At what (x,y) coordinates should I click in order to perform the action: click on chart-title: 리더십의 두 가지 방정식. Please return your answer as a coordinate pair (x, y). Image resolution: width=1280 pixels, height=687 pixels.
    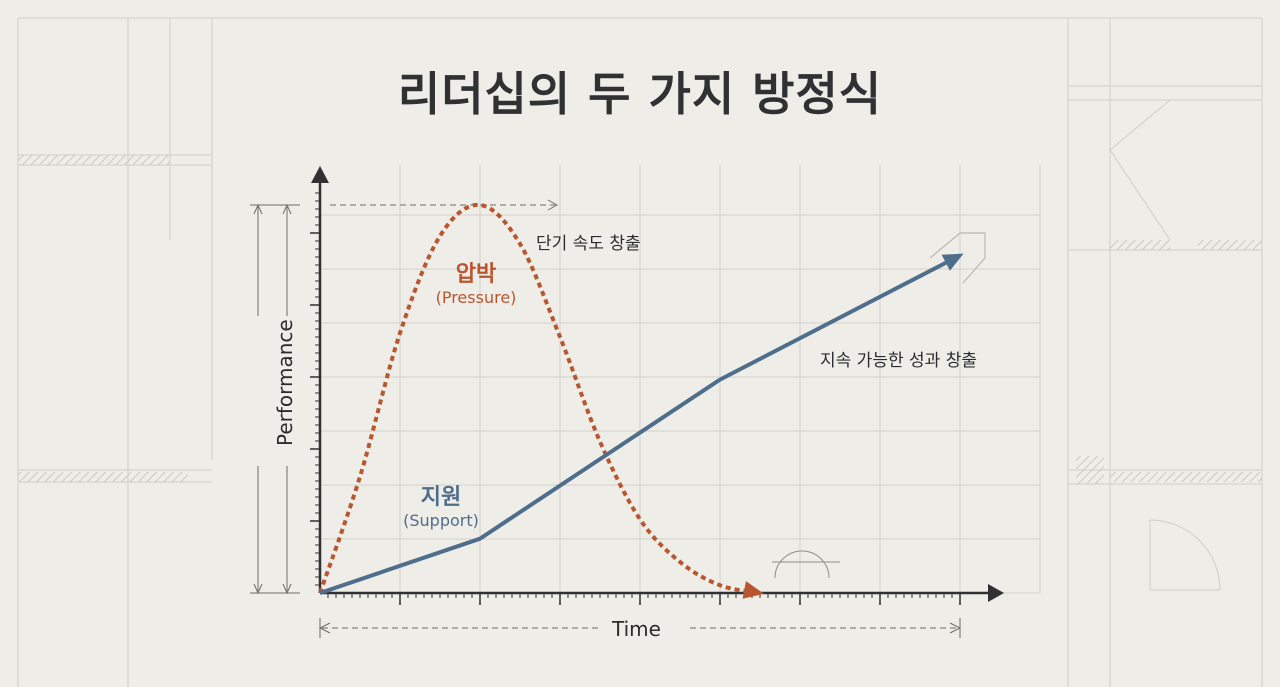
    Looking at the image, I should click on (640, 94).